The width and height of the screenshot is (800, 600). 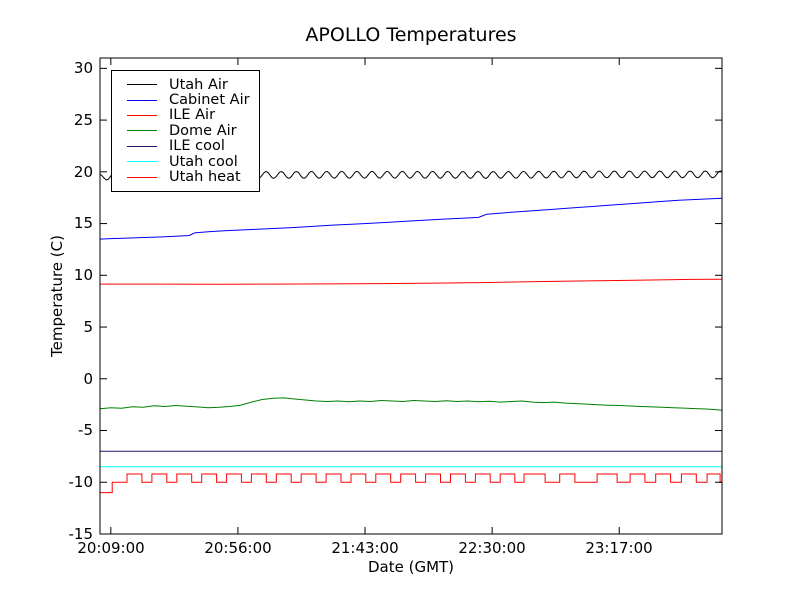 I want to click on legend-item: Cabinet Air, so click(x=191, y=100).